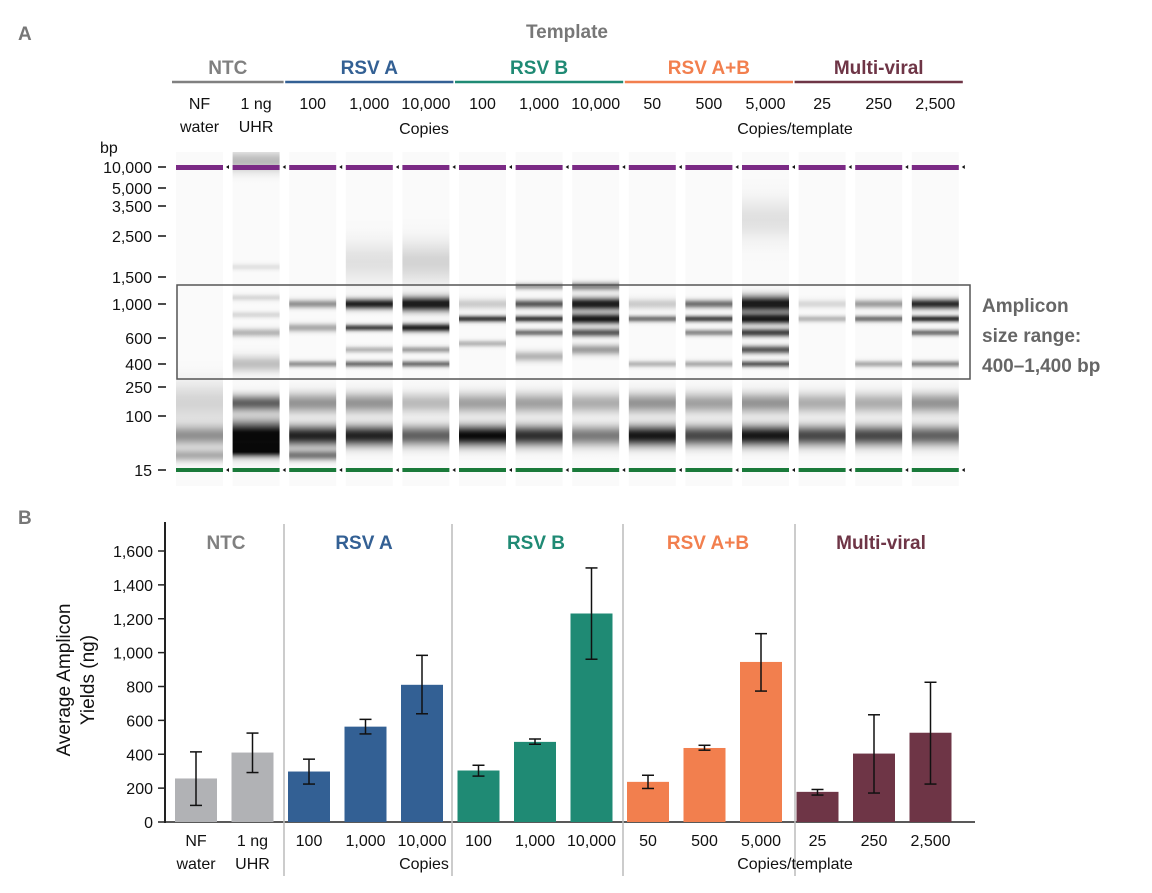 This screenshot has height=893, width=1152. I want to click on group-title-2: RSV B, so click(539, 68).